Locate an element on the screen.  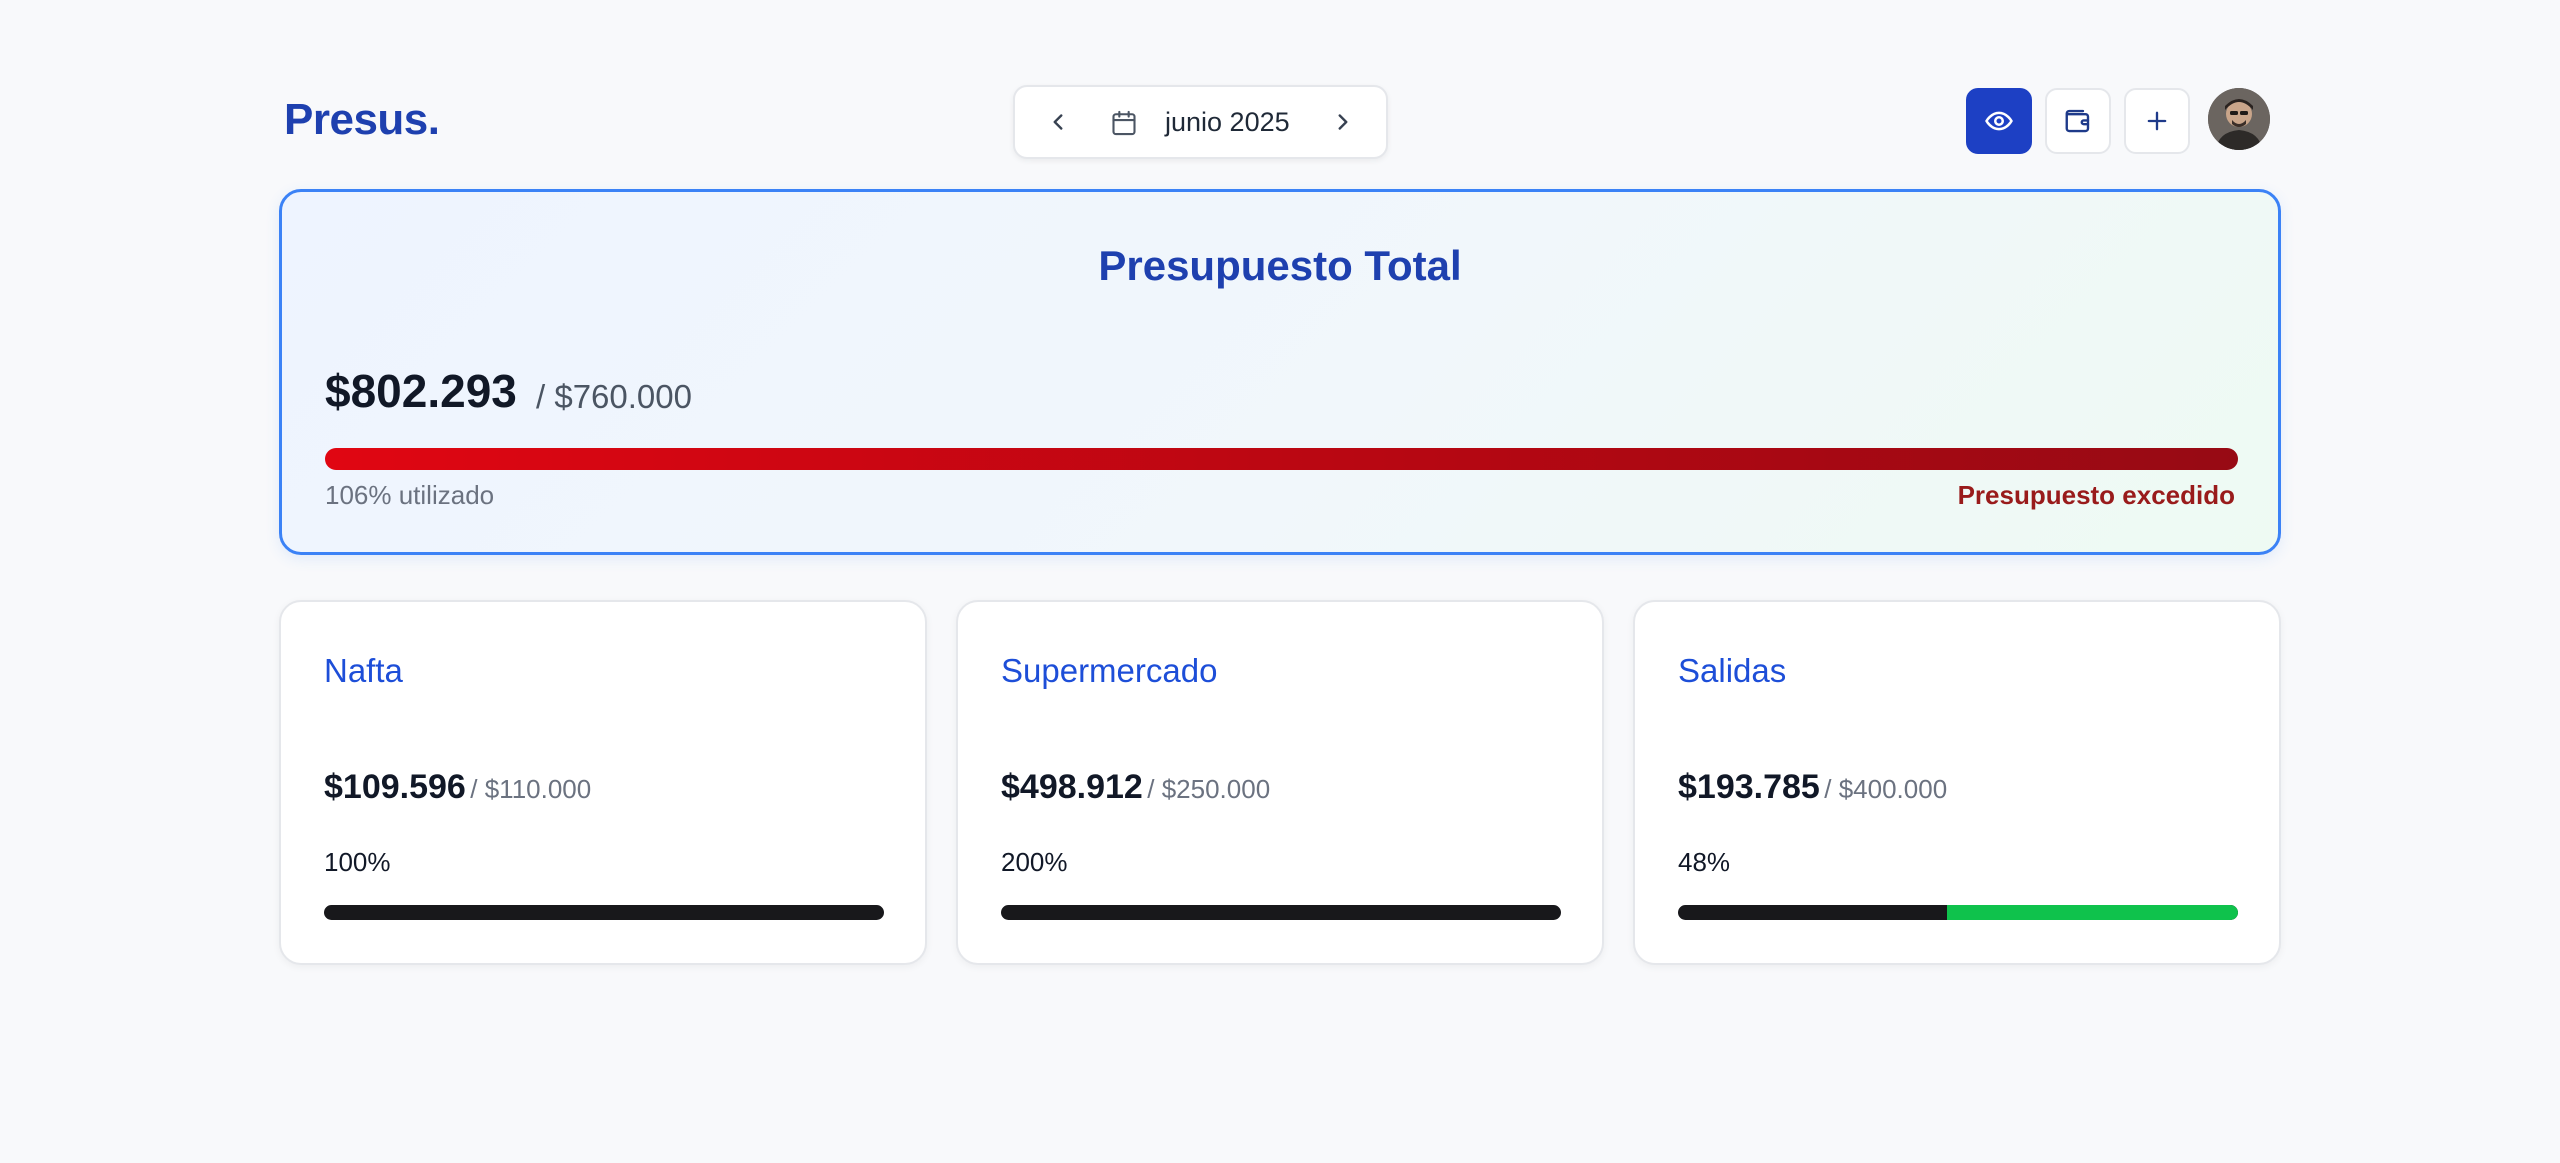
eye-icon is located at coordinates (1999, 121).